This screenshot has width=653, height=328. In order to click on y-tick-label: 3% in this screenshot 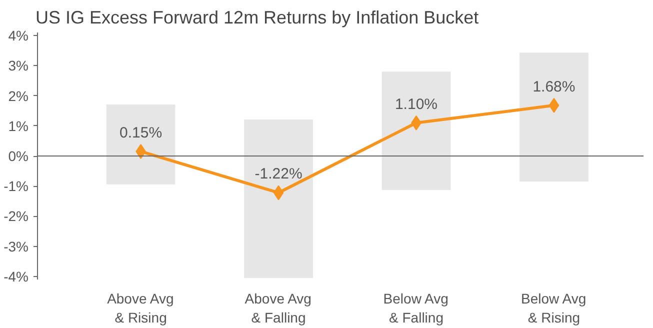, I will do `click(18, 66)`.